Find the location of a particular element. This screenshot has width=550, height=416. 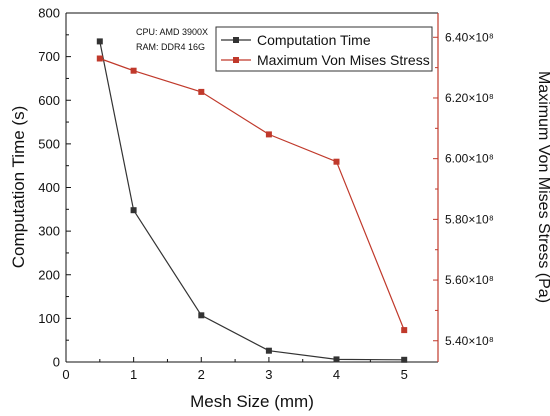

annotation-cpu: CPU: AMD 3900X is located at coordinates (172, 32).